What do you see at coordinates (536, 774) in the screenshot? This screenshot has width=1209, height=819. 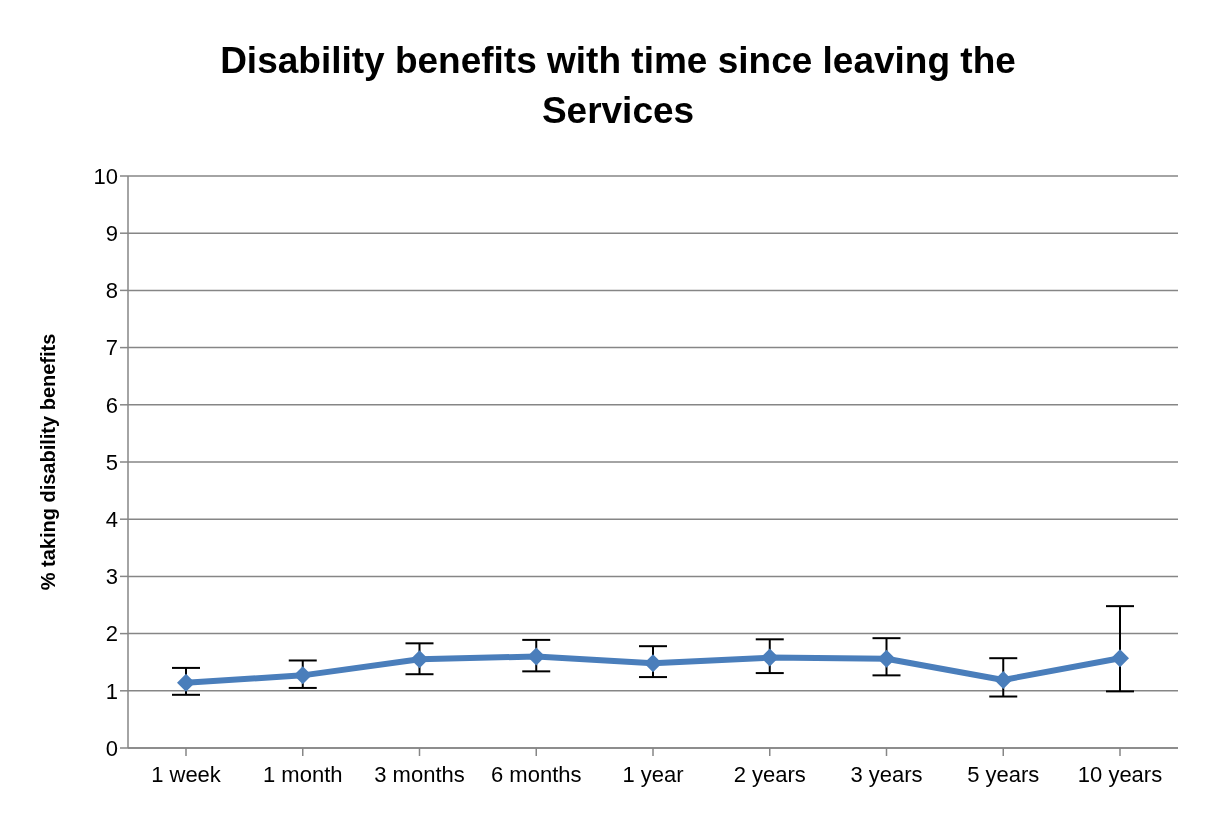 I see `x-tick-label: 6 months` at bounding box center [536, 774].